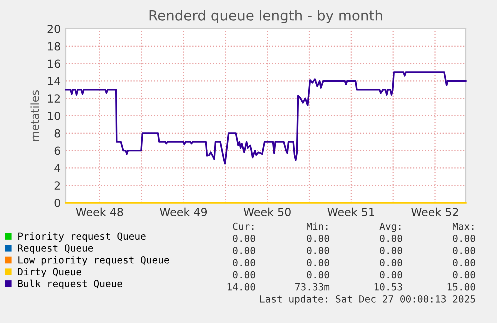 The image size is (497, 323). What do you see at coordinates (54, 46) in the screenshot?
I see `y-tick-label: 18` at bounding box center [54, 46].